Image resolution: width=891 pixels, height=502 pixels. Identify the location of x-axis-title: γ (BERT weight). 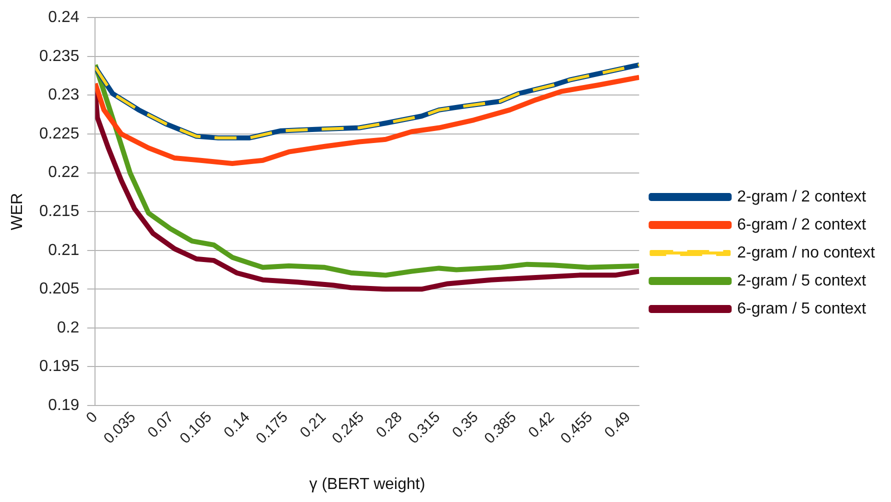
(367, 484).